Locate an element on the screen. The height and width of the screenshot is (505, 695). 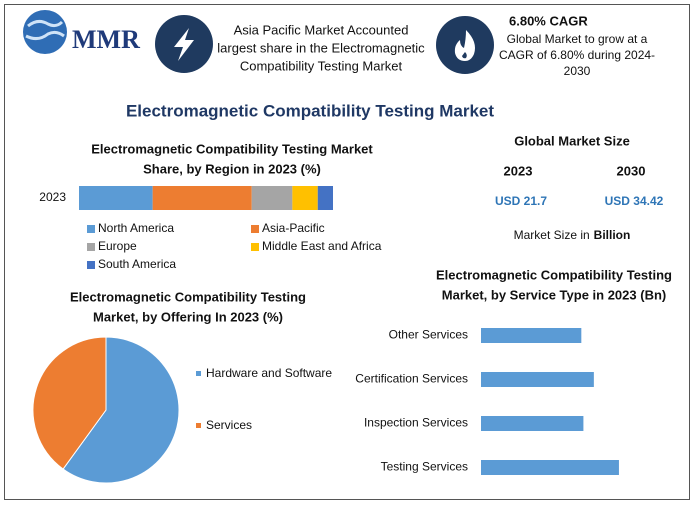
logo-globe-lines is located at coordinates (45, 30).